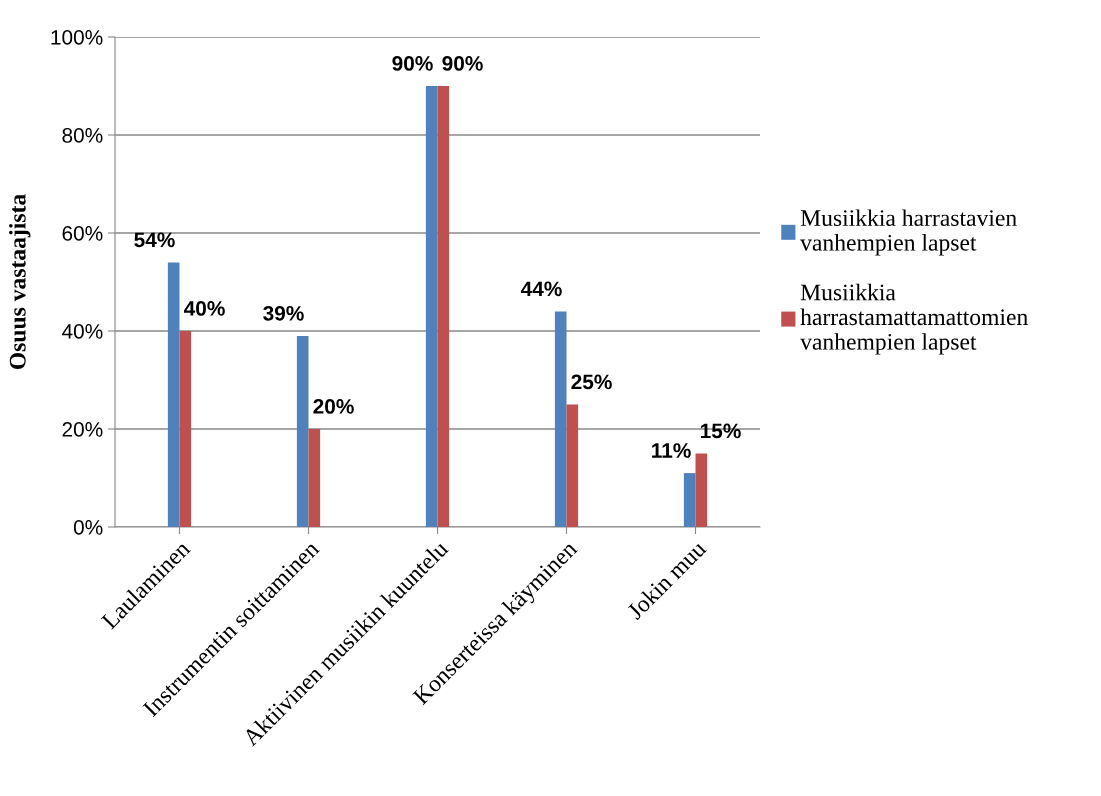 This screenshot has height=796, width=1101. I want to click on data-label: 15%, so click(720, 431).